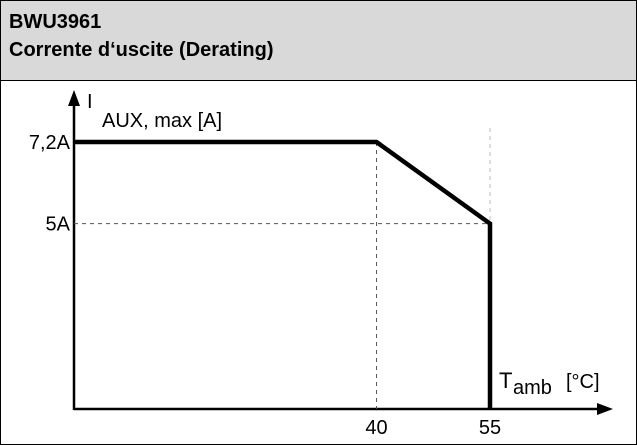  What do you see at coordinates (55, 22) in the screenshot?
I see `chart-title: BWU3961` at bounding box center [55, 22].